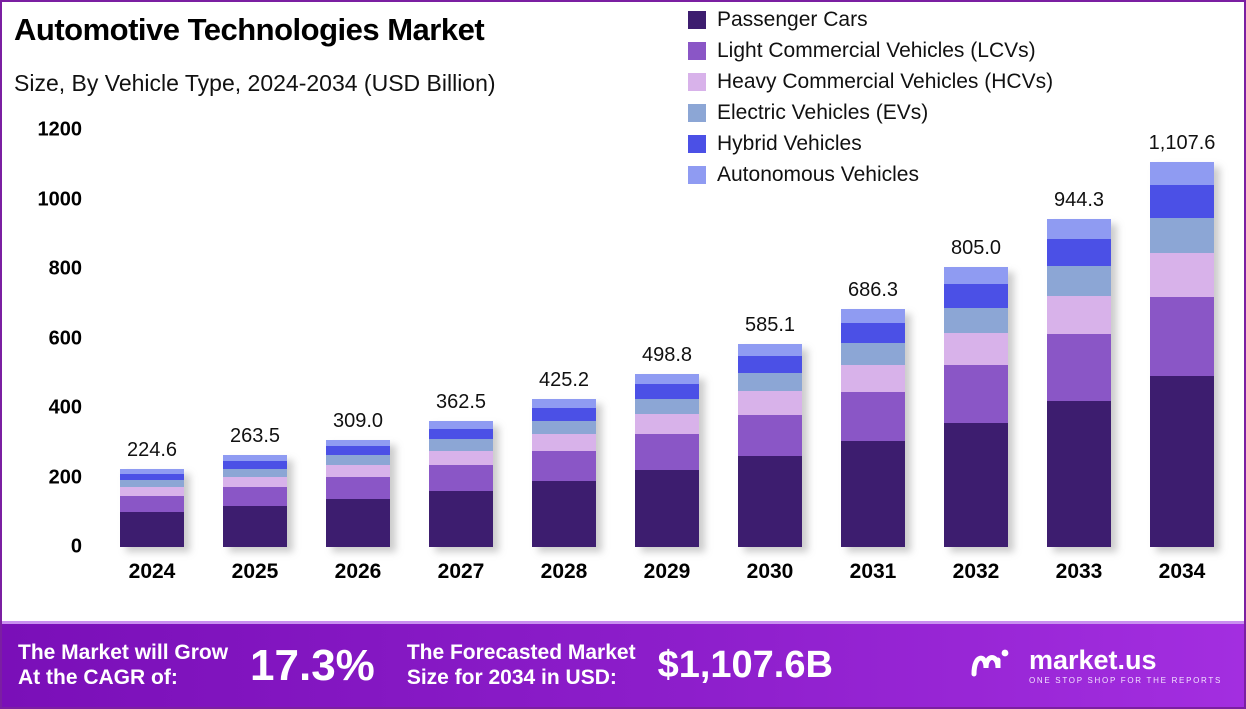 This screenshot has width=1246, height=709. I want to click on y-tick-label: 200, so click(65, 477).